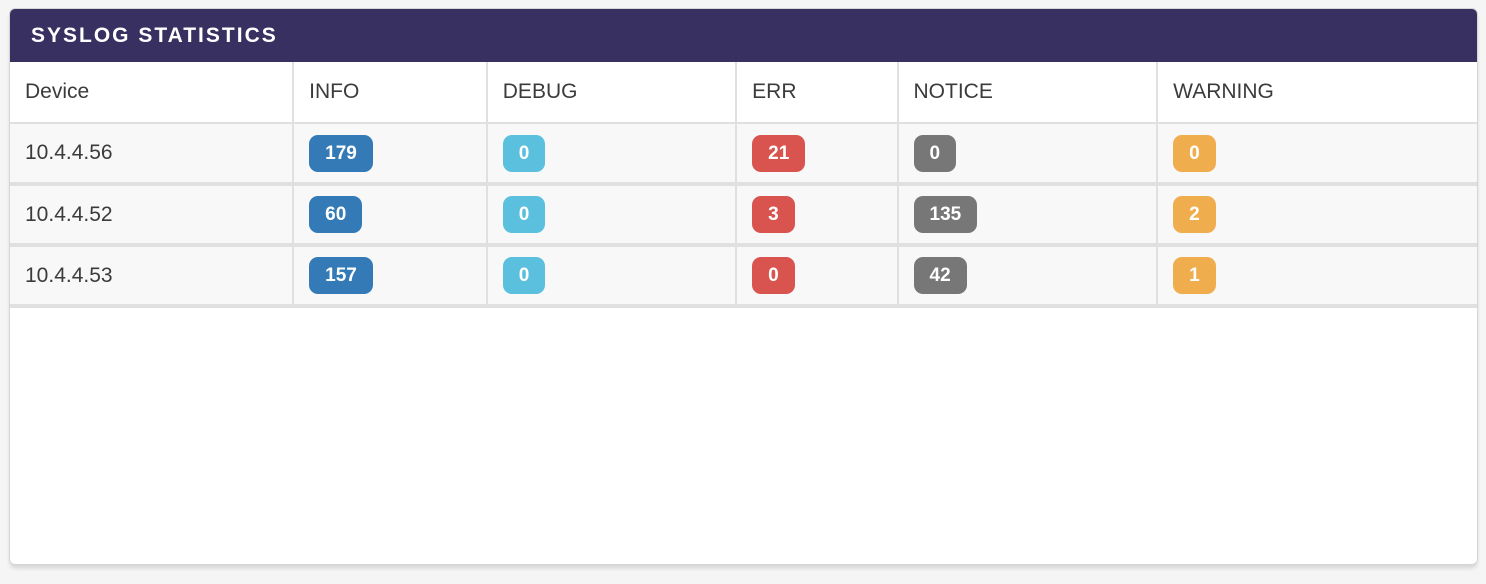 The height and width of the screenshot is (584, 1486). Describe the element at coordinates (940, 275) in the screenshot. I see `notice-count-badge: 42` at that location.